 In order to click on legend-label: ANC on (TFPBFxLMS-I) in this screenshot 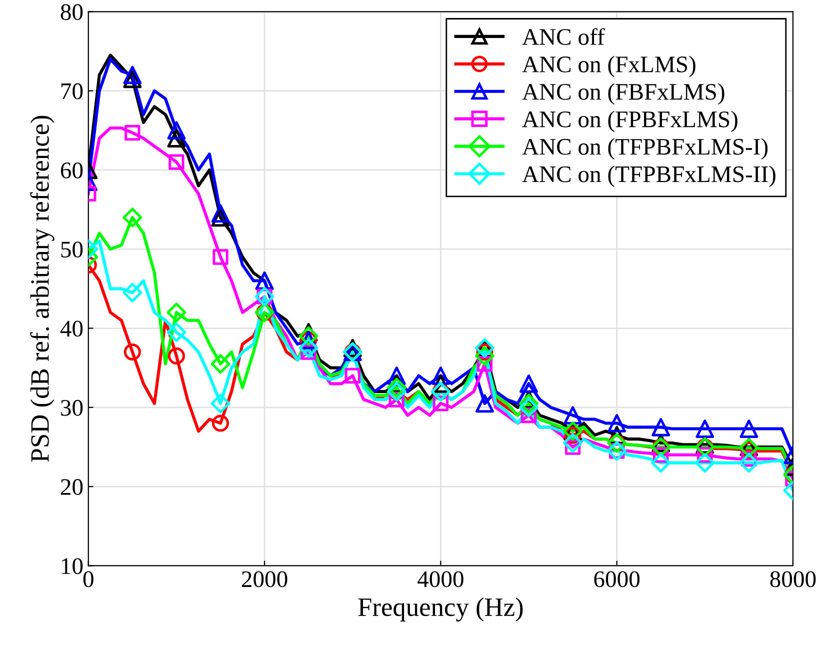, I will do `click(645, 149)`.